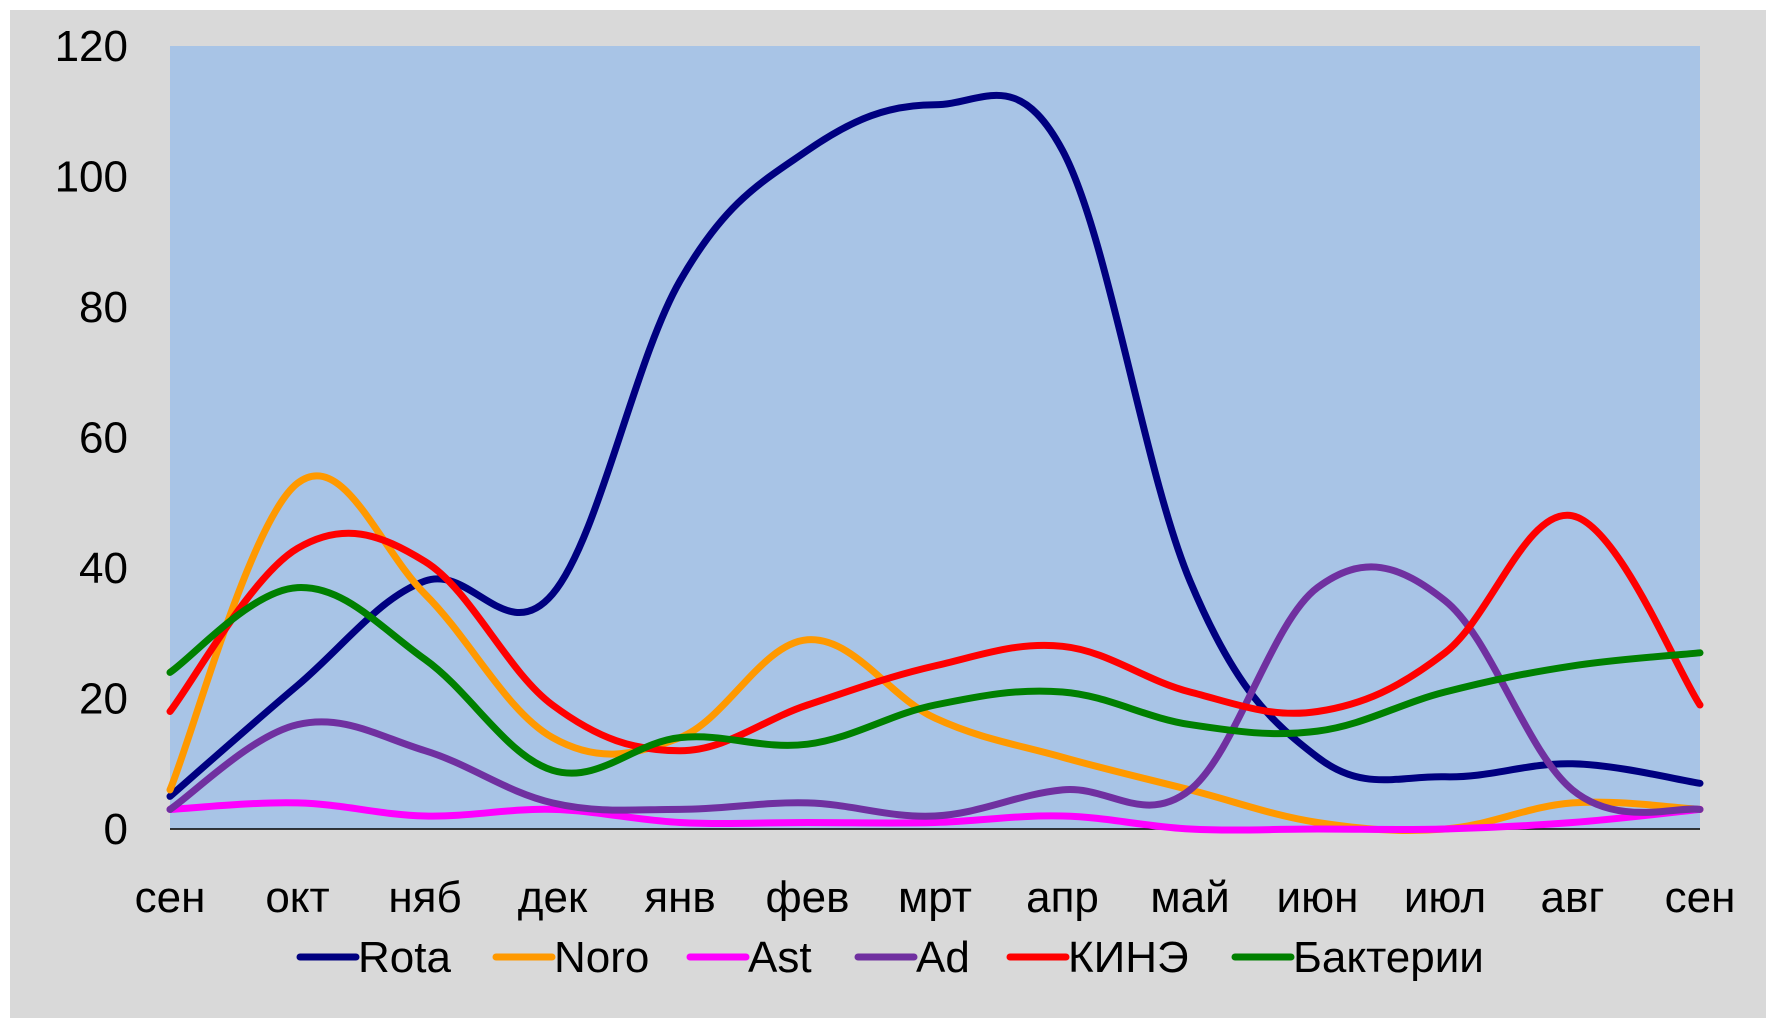  I want to click on x-tick-label: янв, so click(680, 897).